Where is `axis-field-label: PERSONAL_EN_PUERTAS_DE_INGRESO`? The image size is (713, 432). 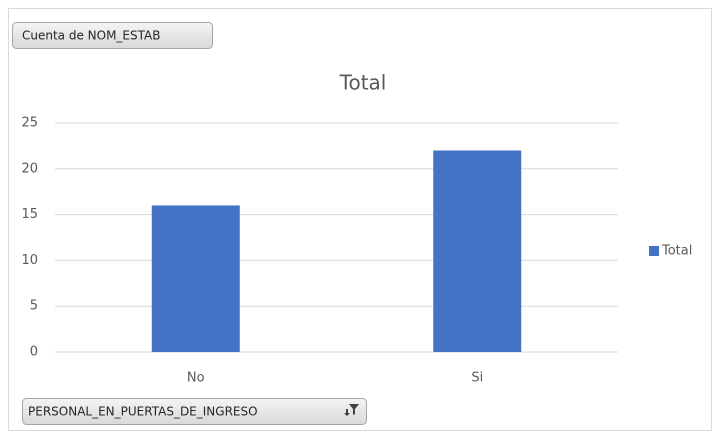 axis-field-label: PERSONAL_EN_PUERTAS_DE_INGRESO is located at coordinates (143, 412).